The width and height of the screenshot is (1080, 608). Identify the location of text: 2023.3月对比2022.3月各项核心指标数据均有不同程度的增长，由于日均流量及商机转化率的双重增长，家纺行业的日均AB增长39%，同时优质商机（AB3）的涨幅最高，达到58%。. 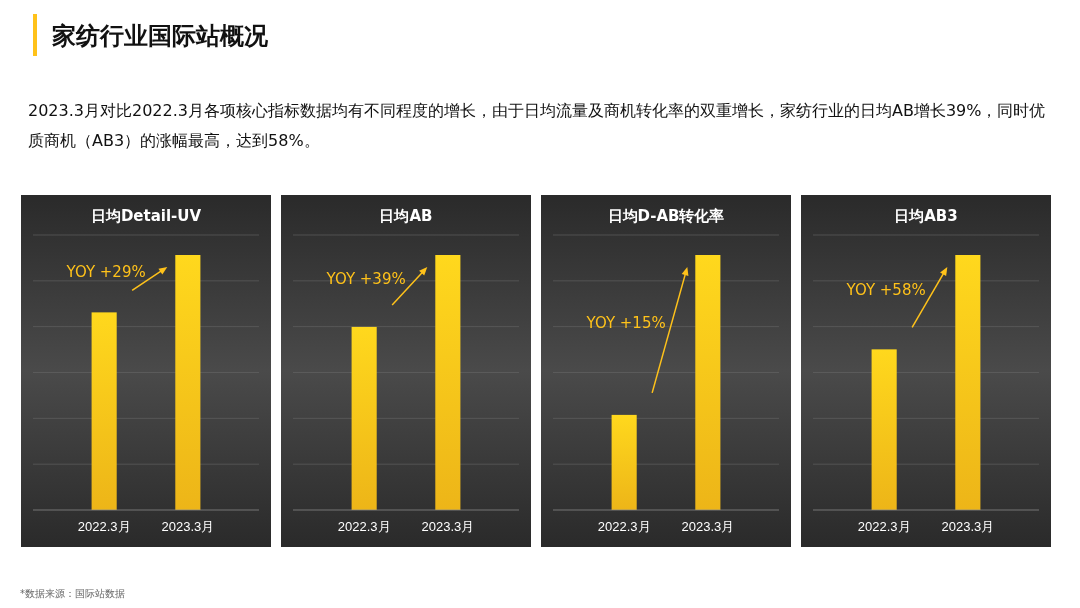
(537, 126).